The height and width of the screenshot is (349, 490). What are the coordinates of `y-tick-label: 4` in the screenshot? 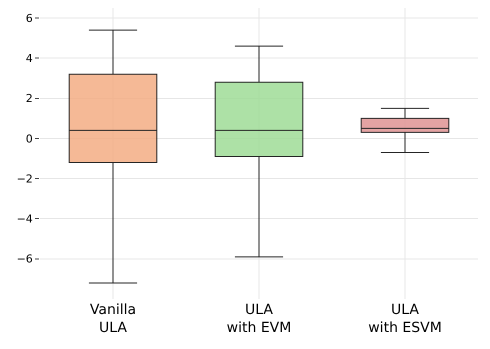 It's located at (29, 59).